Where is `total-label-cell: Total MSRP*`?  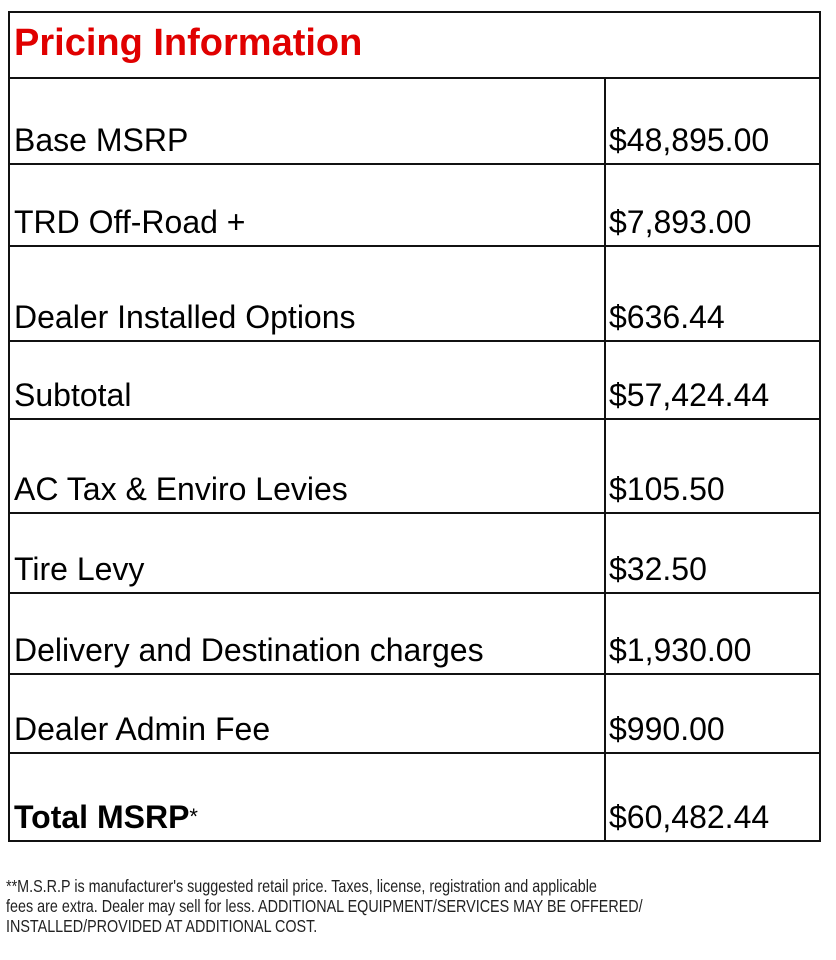 total-label-cell: Total MSRP* is located at coordinates (307, 797).